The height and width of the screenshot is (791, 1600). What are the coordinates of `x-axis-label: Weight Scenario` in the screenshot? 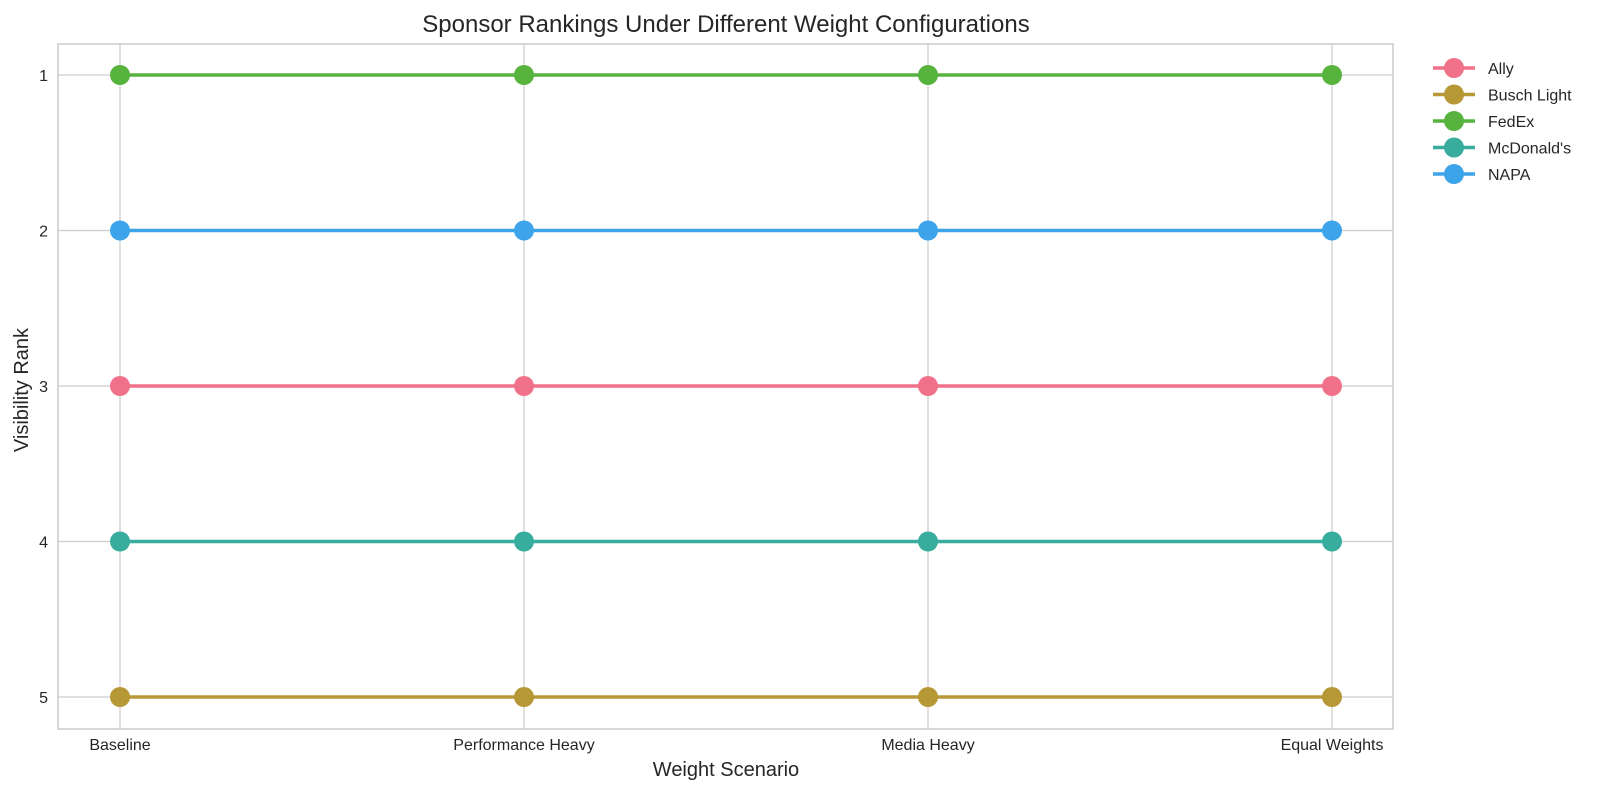 It's located at (726, 770).